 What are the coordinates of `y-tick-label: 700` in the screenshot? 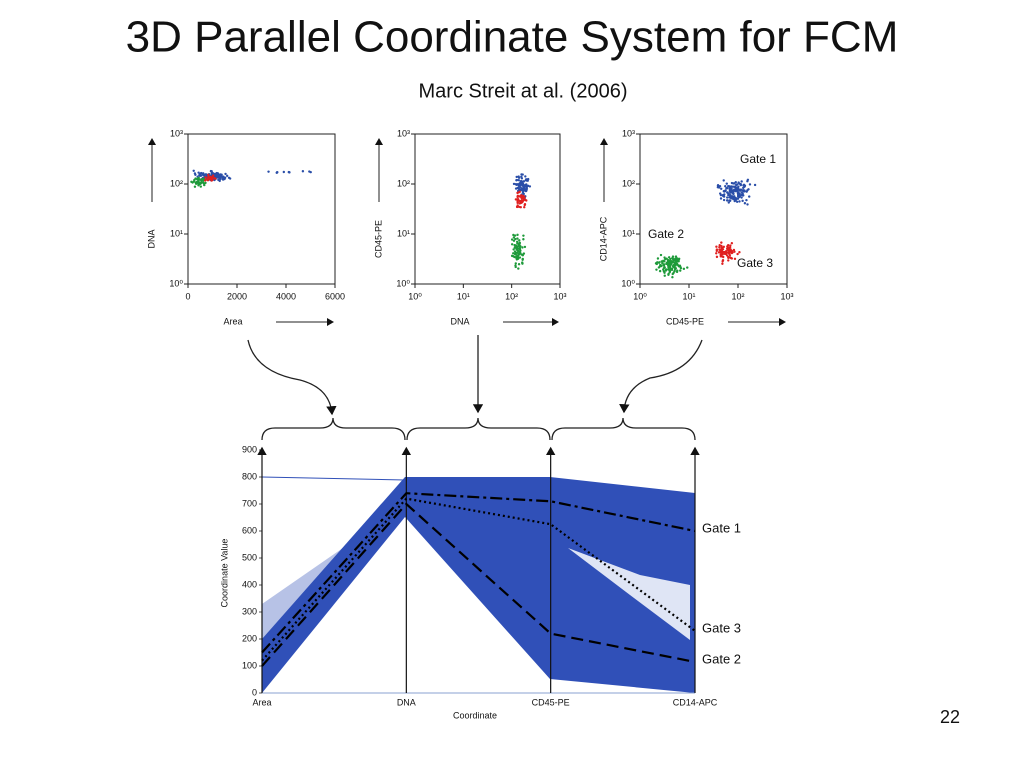 It's located at (249, 503).